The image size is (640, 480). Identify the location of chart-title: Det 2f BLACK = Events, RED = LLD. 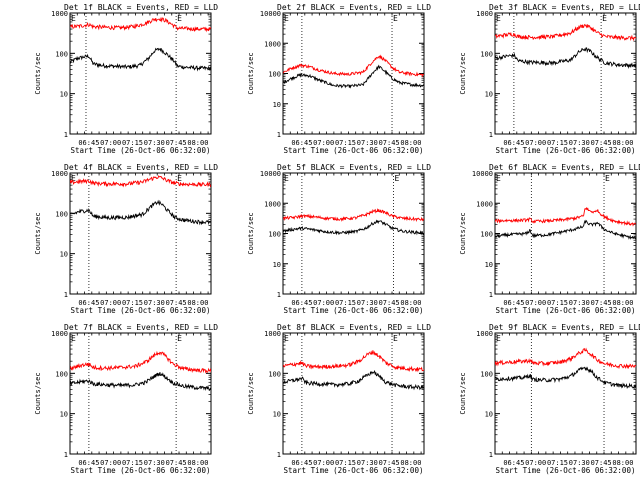
(354, 7).